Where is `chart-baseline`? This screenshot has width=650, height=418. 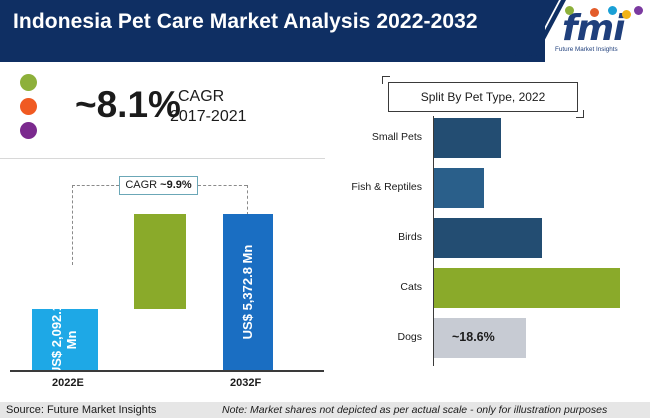
chart-baseline is located at coordinates (167, 371).